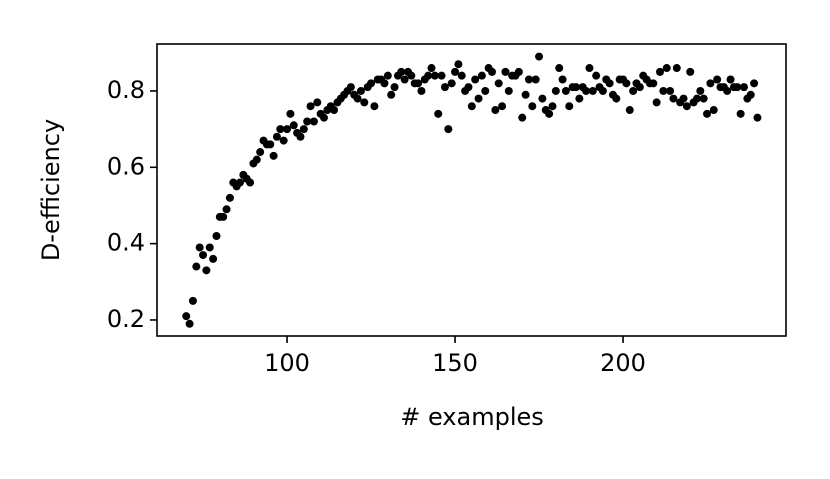  What do you see at coordinates (126, 319) in the screenshot?
I see `y-tick-label: 0.2` at bounding box center [126, 319].